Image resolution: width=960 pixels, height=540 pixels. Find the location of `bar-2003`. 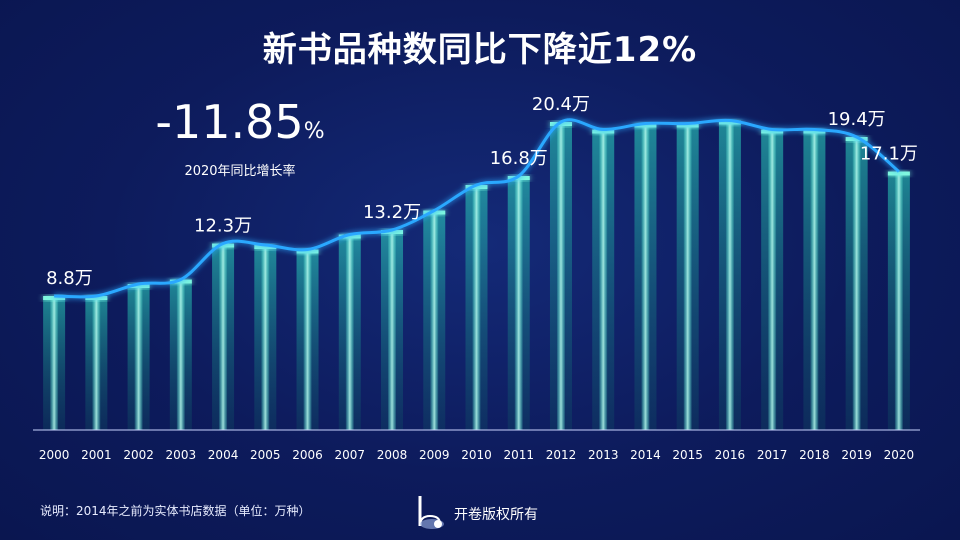

bar-2003 is located at coordinates (180, 354).